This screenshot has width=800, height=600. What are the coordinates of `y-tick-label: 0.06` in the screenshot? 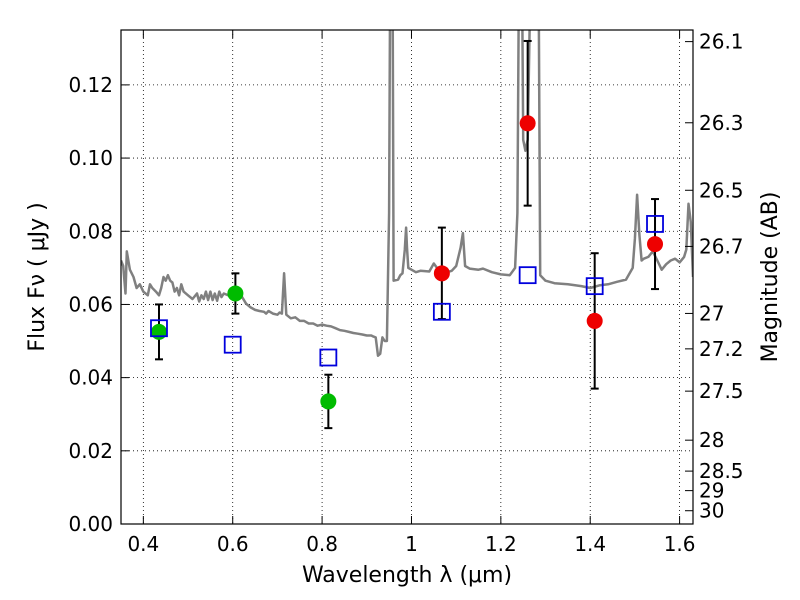 It's located at (90, 304).